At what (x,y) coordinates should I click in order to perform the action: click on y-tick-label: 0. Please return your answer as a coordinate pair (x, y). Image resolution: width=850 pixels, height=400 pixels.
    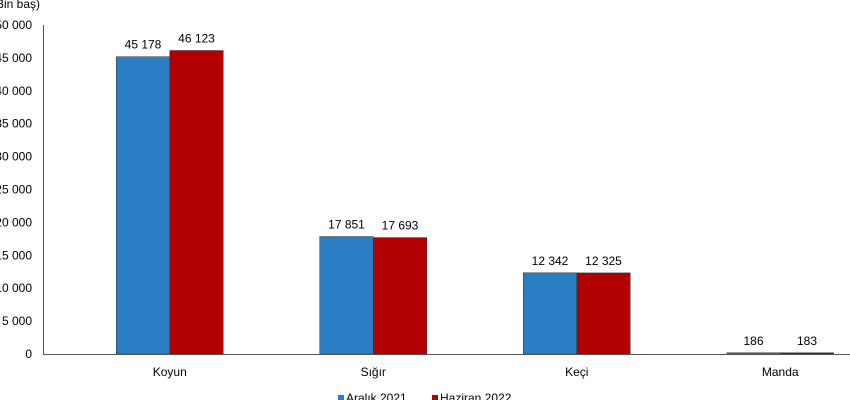
    Looking at the image, I should click on (28, 354).